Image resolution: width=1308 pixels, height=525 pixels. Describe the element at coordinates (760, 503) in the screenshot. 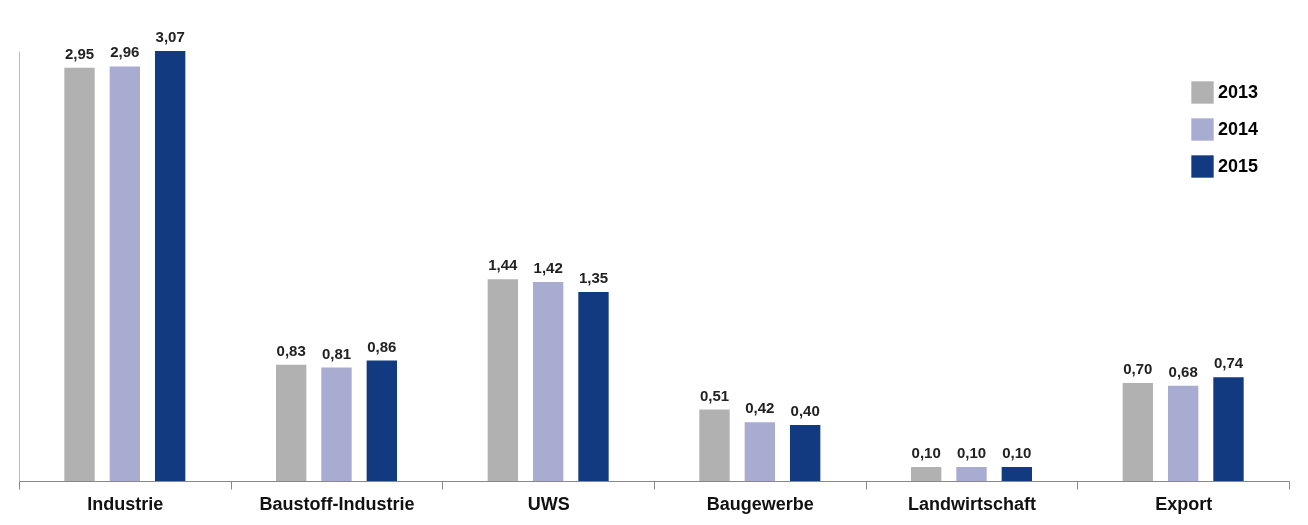

I see `x-tick-label: Baugewerbe` at that location.